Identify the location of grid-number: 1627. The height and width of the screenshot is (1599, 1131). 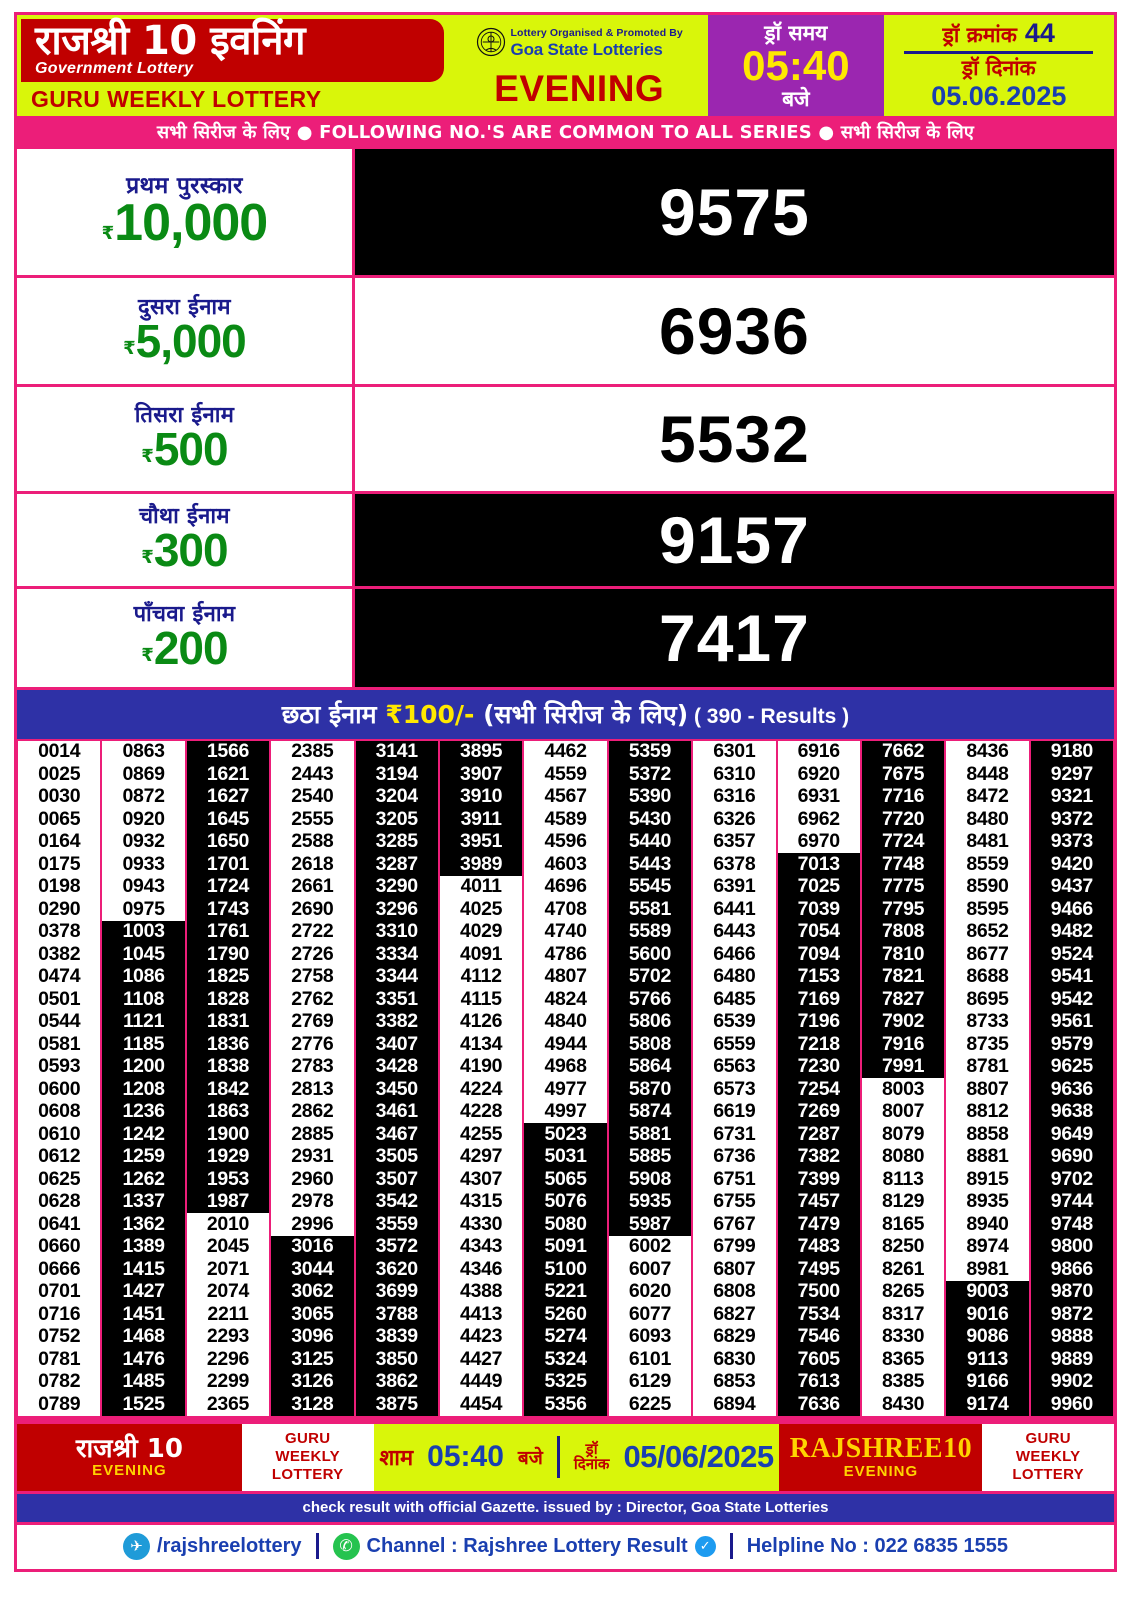
(228, 797).